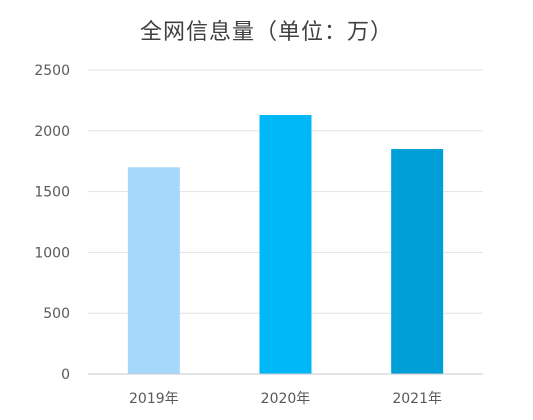 The height and width of the screenshot is (420, 533). Describe the element at coordinates (65, 375) in the screenshot. I see `y-tick-label: 0` at that location.